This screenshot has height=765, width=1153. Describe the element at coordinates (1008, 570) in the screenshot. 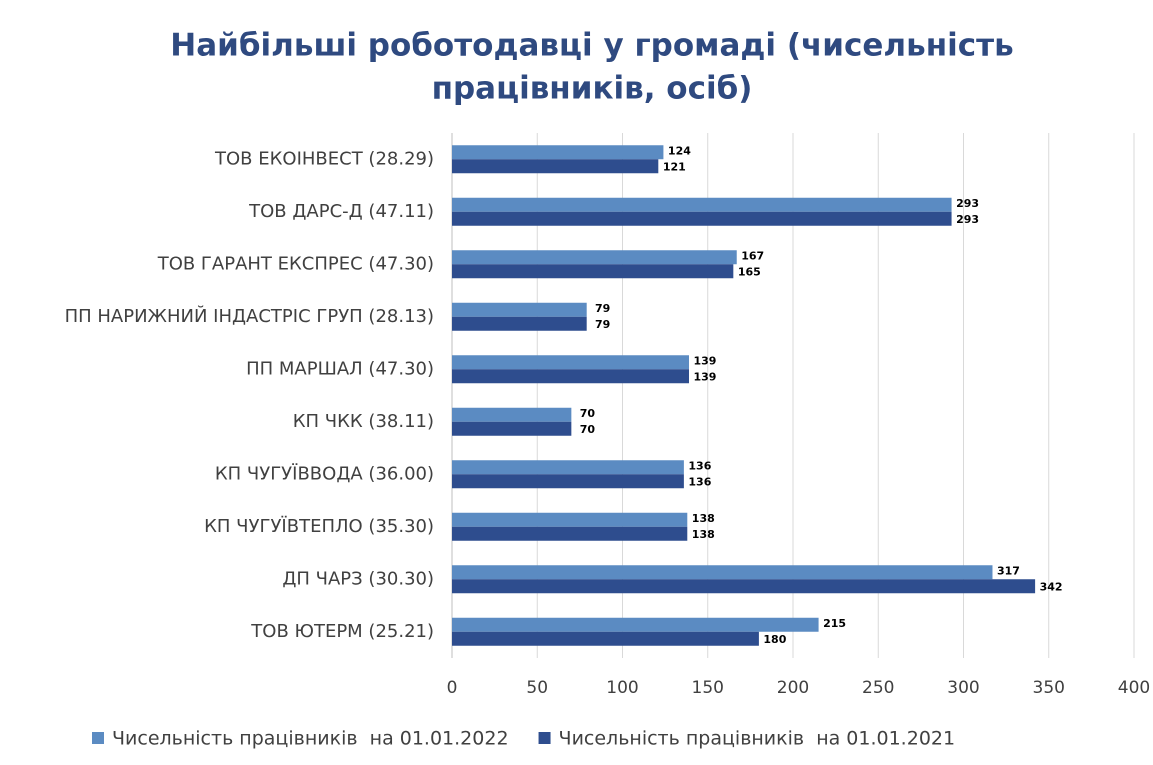

I see `value-label: 317` at that location.